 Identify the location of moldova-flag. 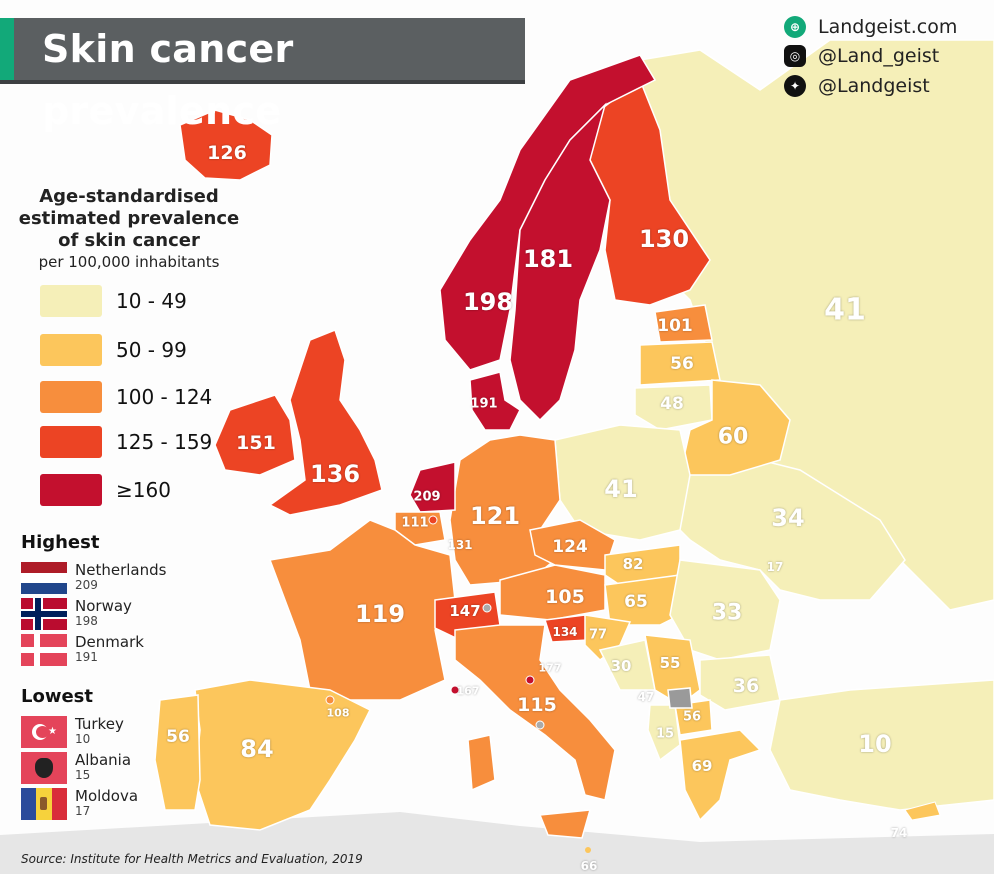
(44, 804).